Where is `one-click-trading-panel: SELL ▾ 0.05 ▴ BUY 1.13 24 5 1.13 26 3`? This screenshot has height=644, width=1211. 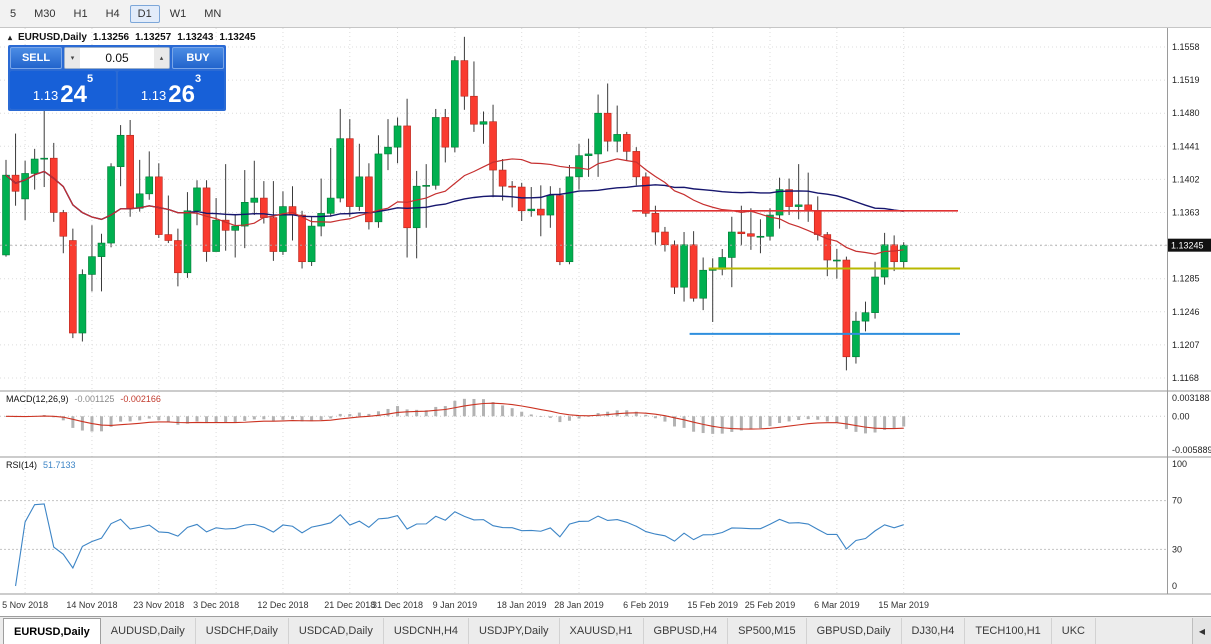 one-click-trading-panel: SELL ▾ 0.05 ▴ BUY 1.13 24 5 1.13 26 3 is located at coordinates (117, 78).